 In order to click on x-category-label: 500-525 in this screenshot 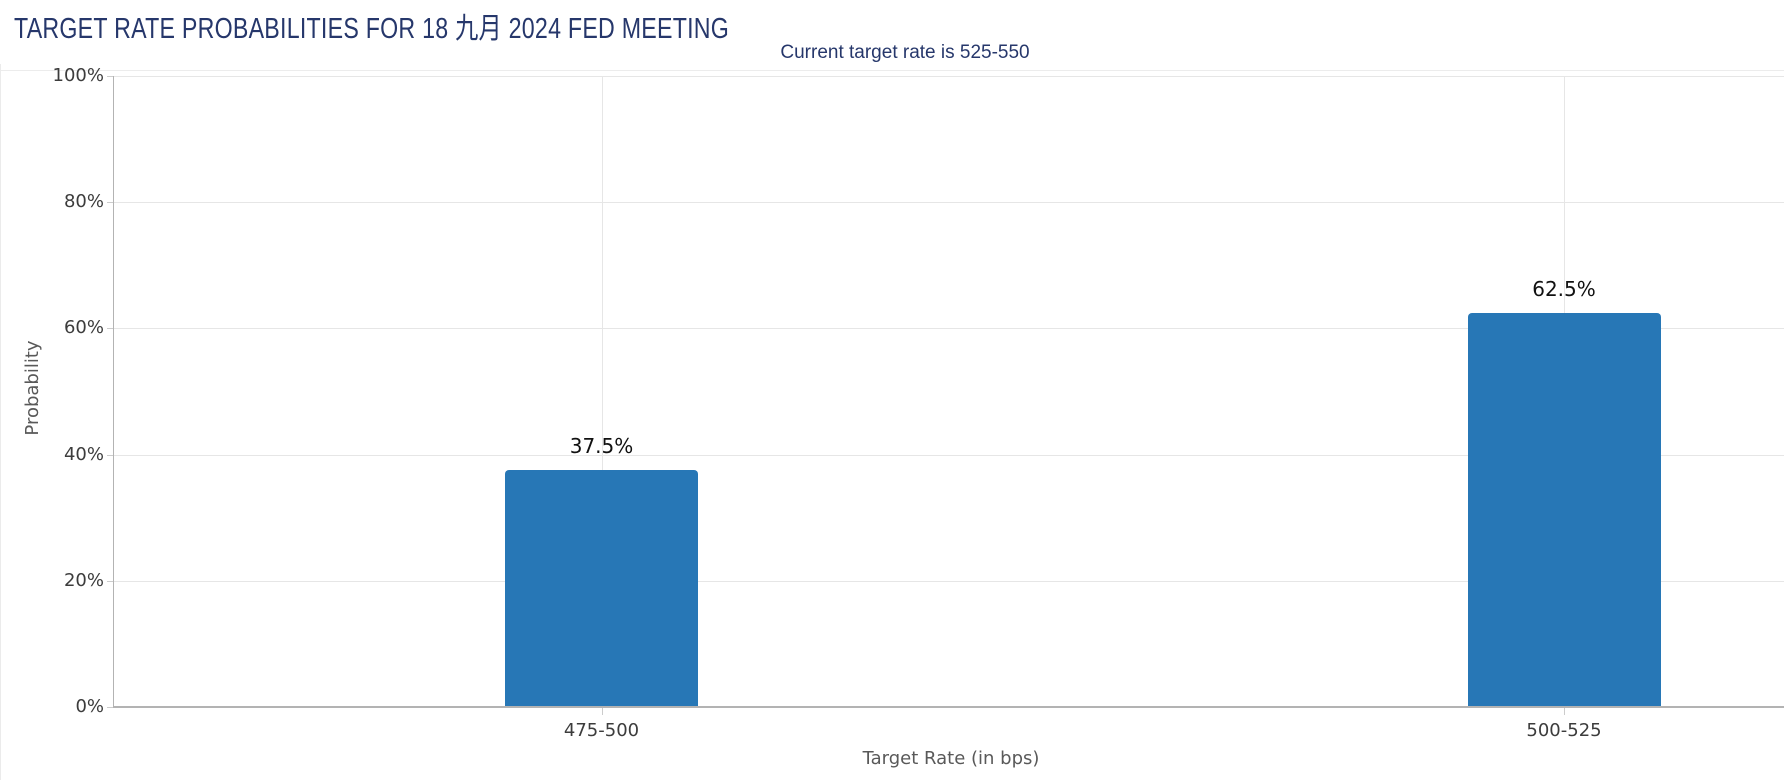, I will do `click(1564, 730)`.